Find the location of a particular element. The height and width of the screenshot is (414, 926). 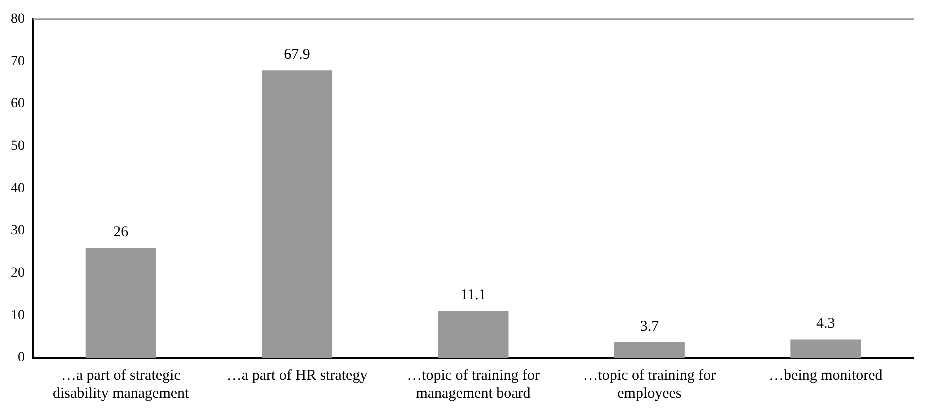

x-tick-label: …topic of training for employees is located at coordinates (649, 385).